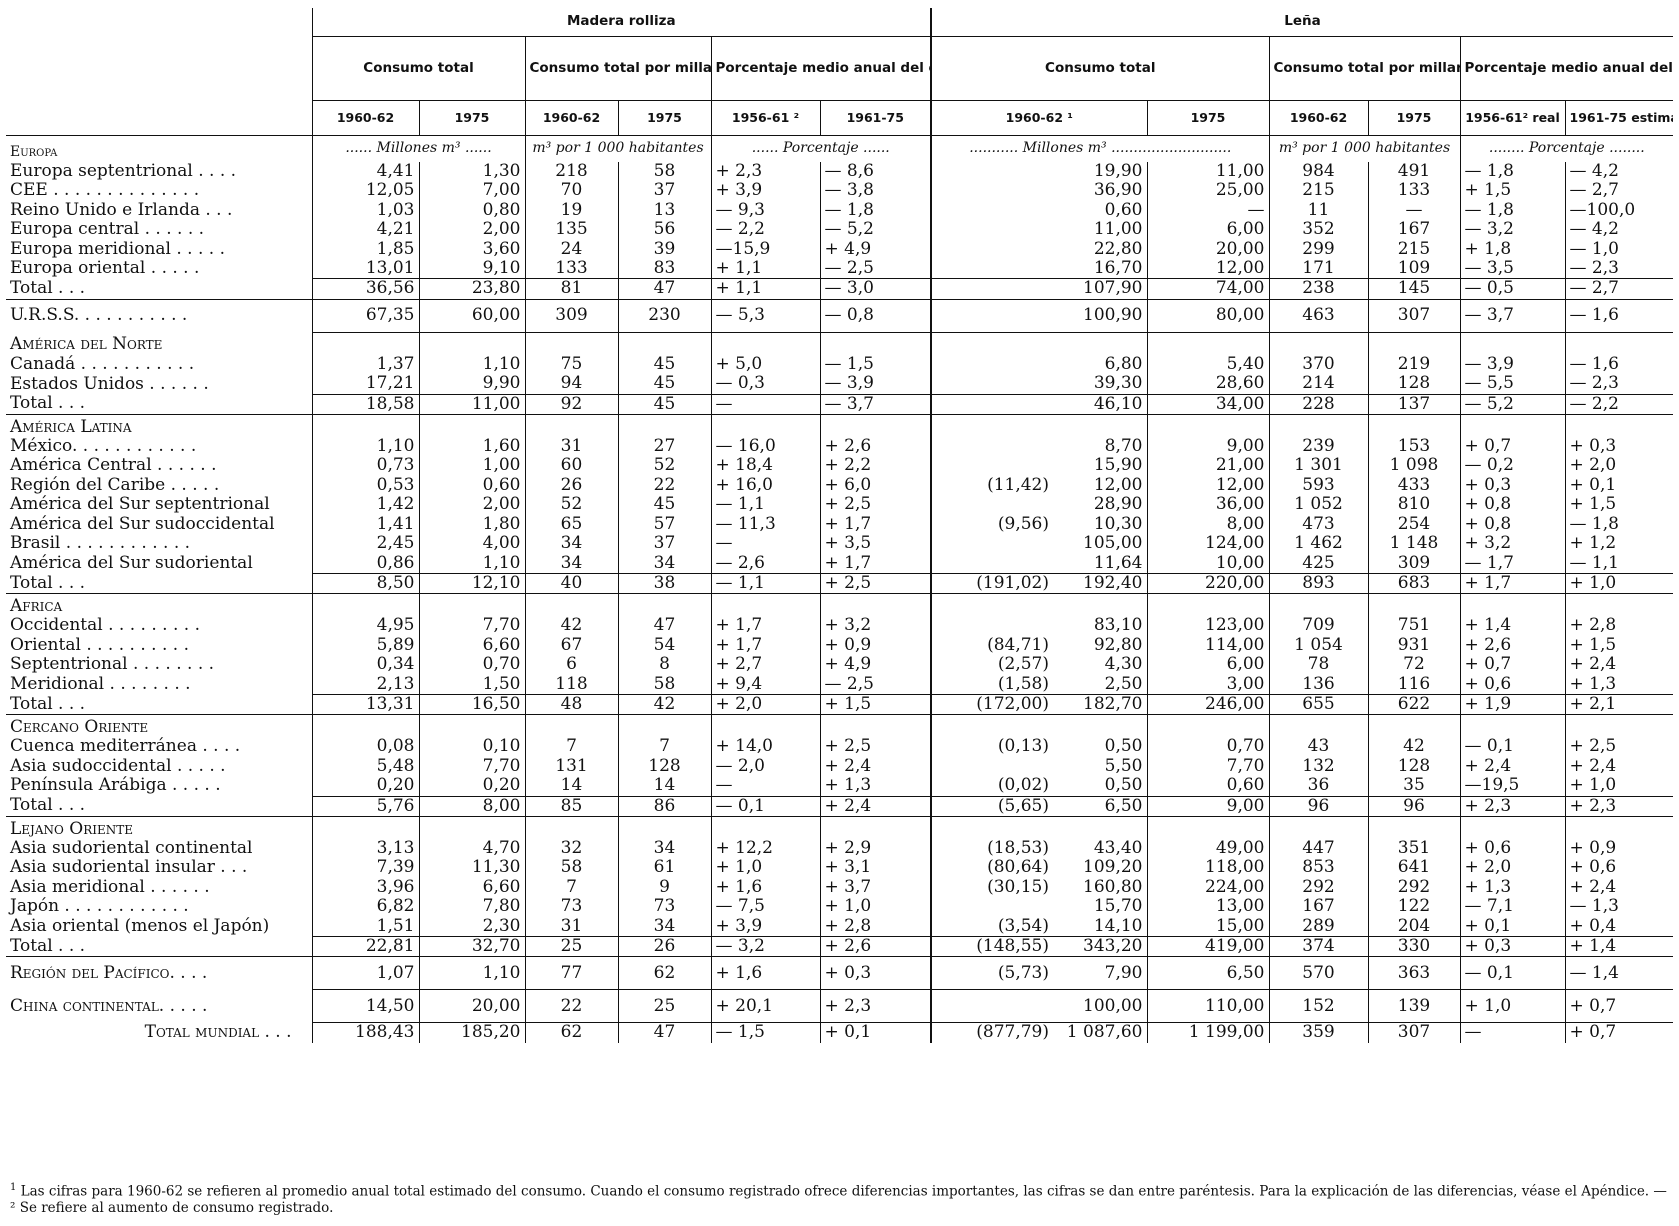 The width and height of the screenshot is (1679, 1226). Describe the element at coordinates (1100, 1032) in the screenshot. I see `table-cell: 1 087,60` at that location.